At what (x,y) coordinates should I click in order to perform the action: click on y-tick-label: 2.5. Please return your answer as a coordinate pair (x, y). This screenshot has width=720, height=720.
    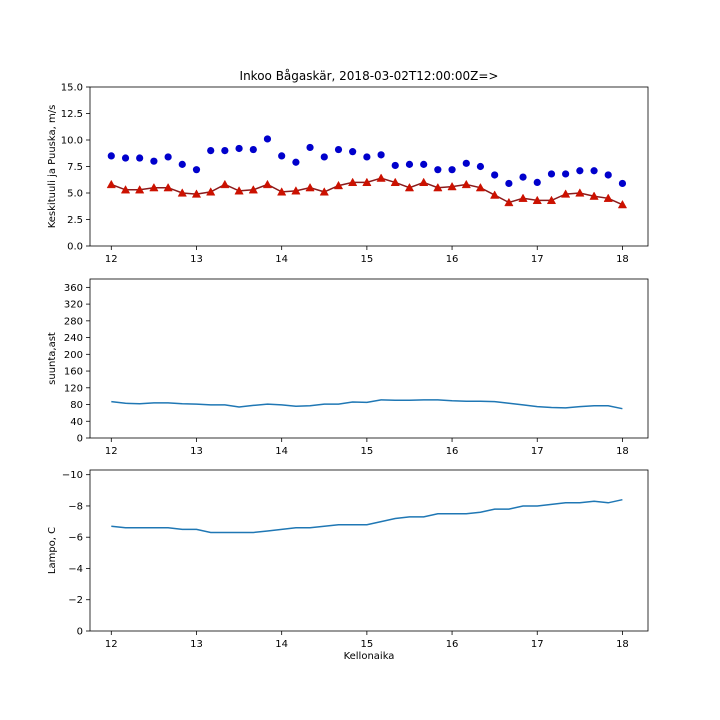
    Looking at the image, I should click on (75, 220).